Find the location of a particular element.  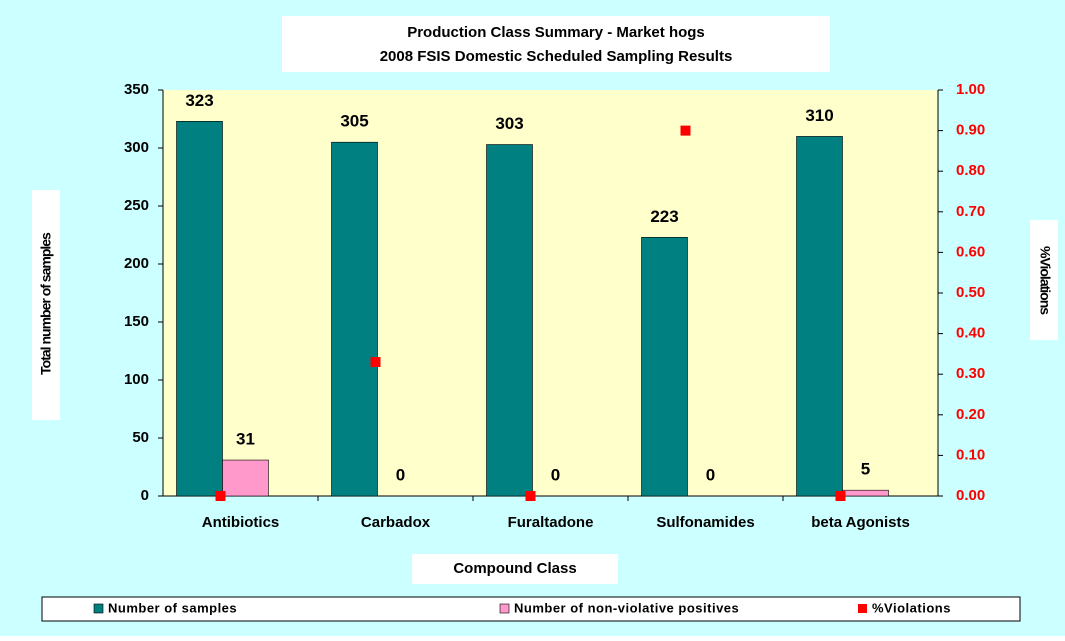

data-label: 303 is located at coordinates (509, 123).